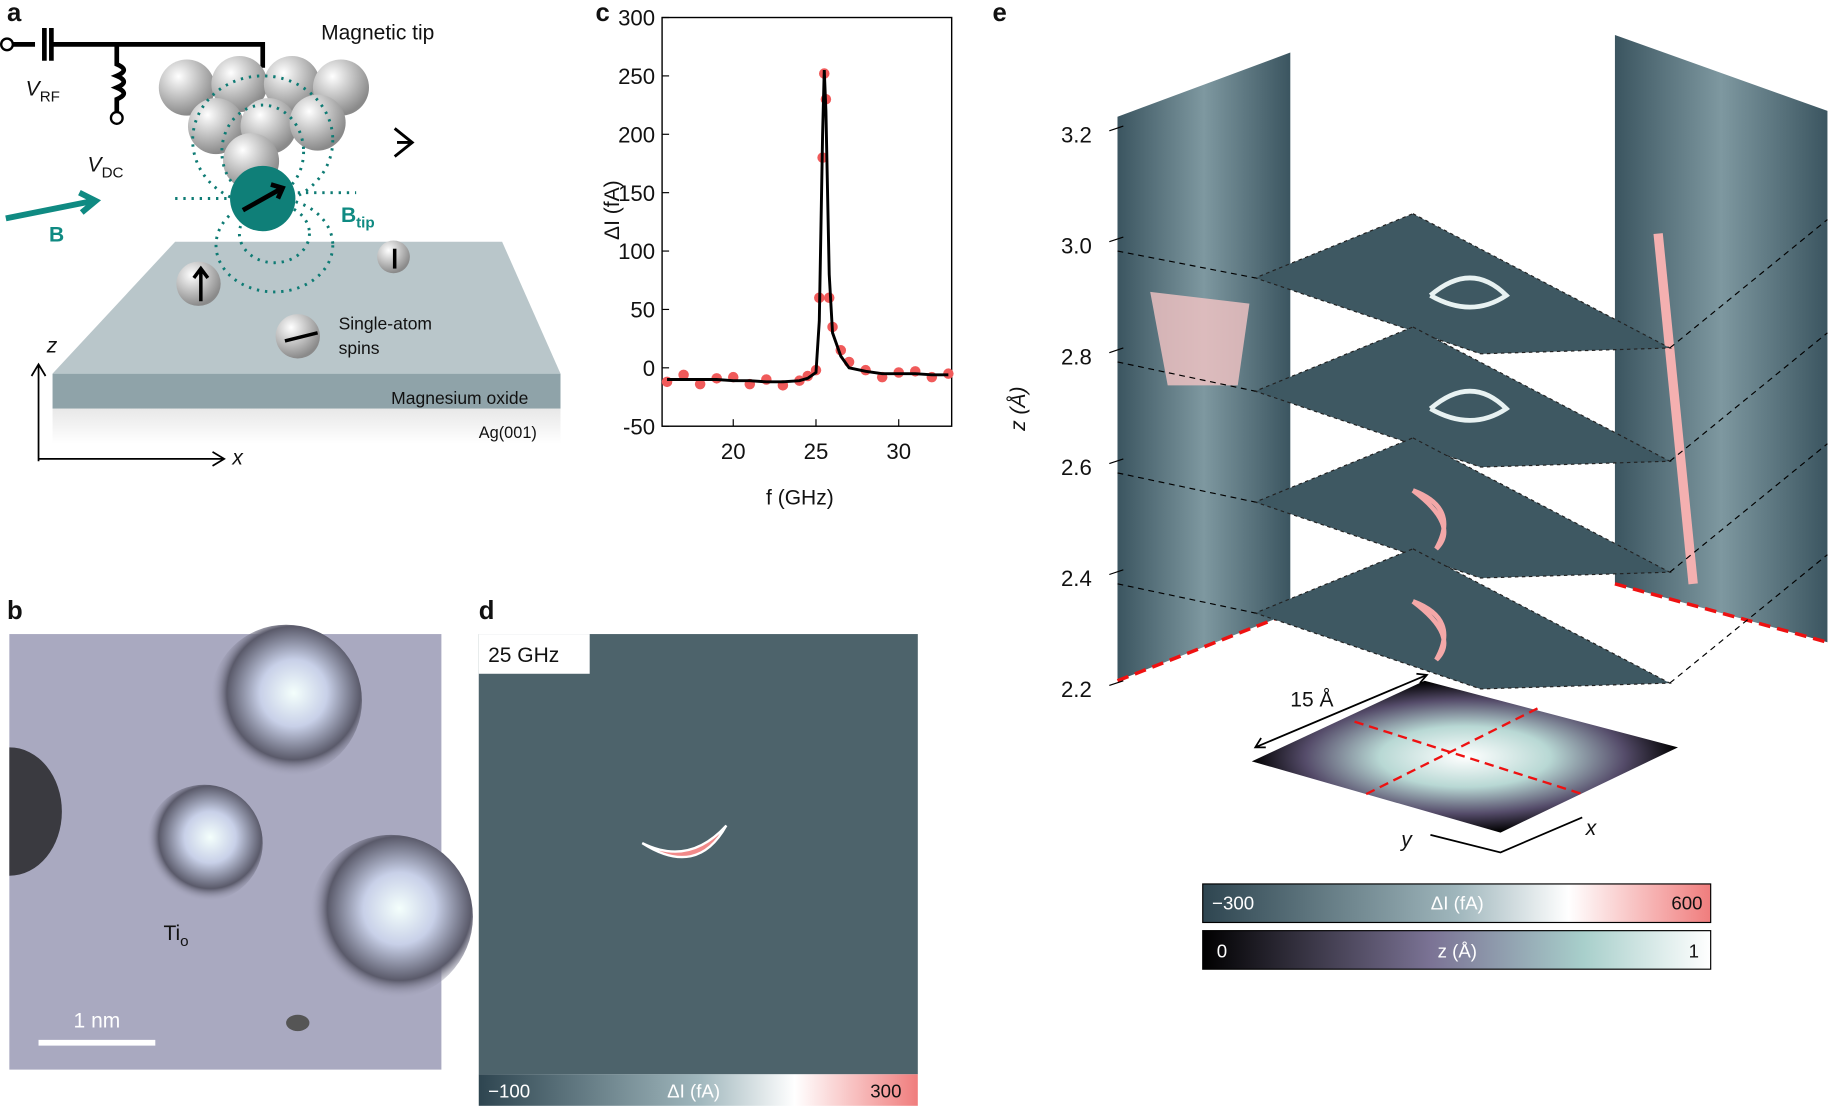 The height and width of the screenshot is (1108, 1831). I want to click on y-tick-label: 50, so click(642, 310).